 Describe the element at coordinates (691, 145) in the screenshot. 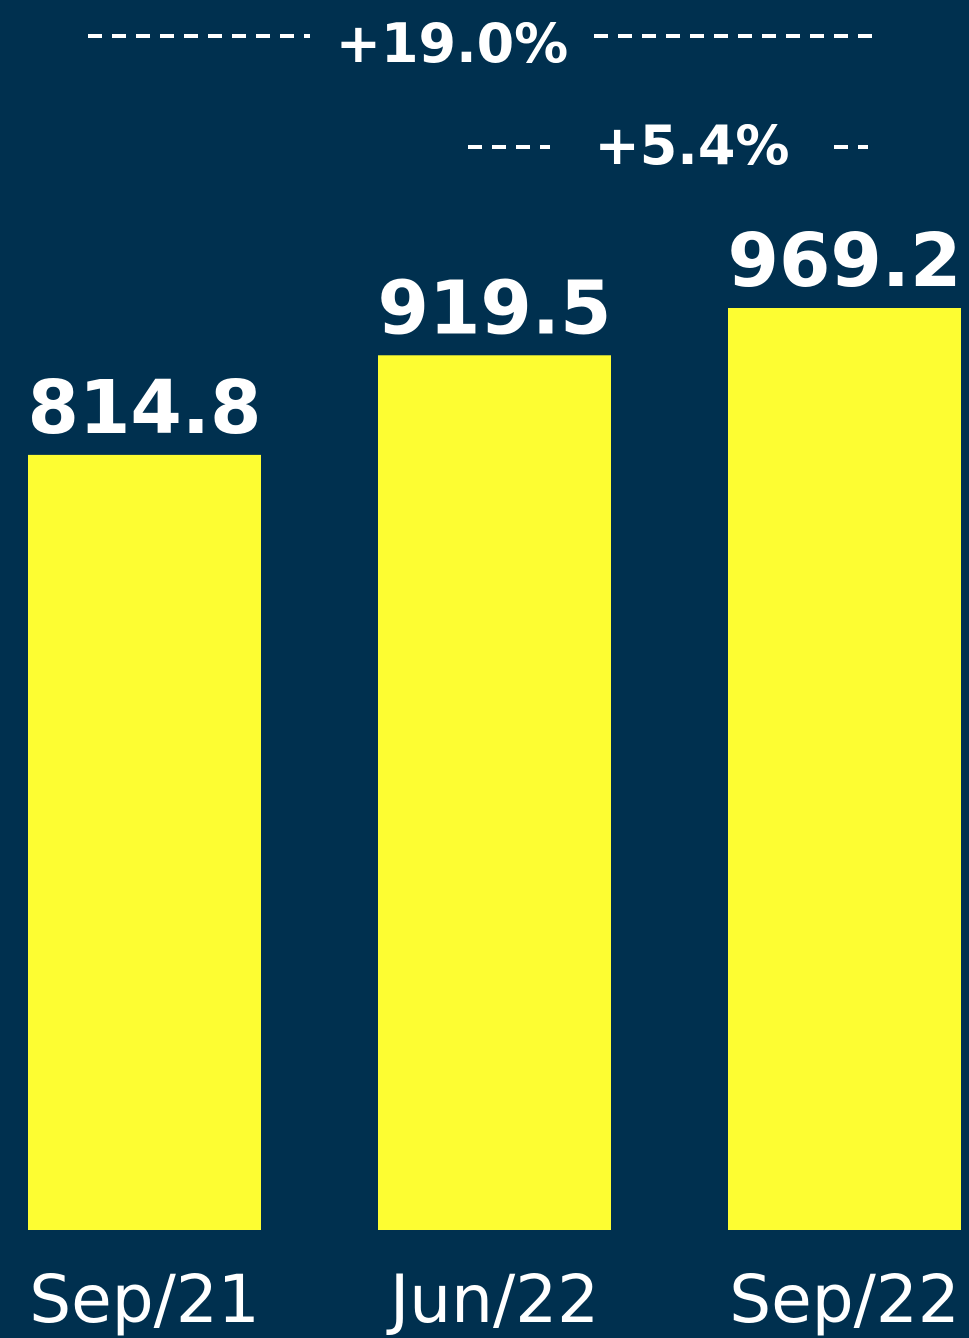

I see `growth-label-recent: +5.4%` at that location.